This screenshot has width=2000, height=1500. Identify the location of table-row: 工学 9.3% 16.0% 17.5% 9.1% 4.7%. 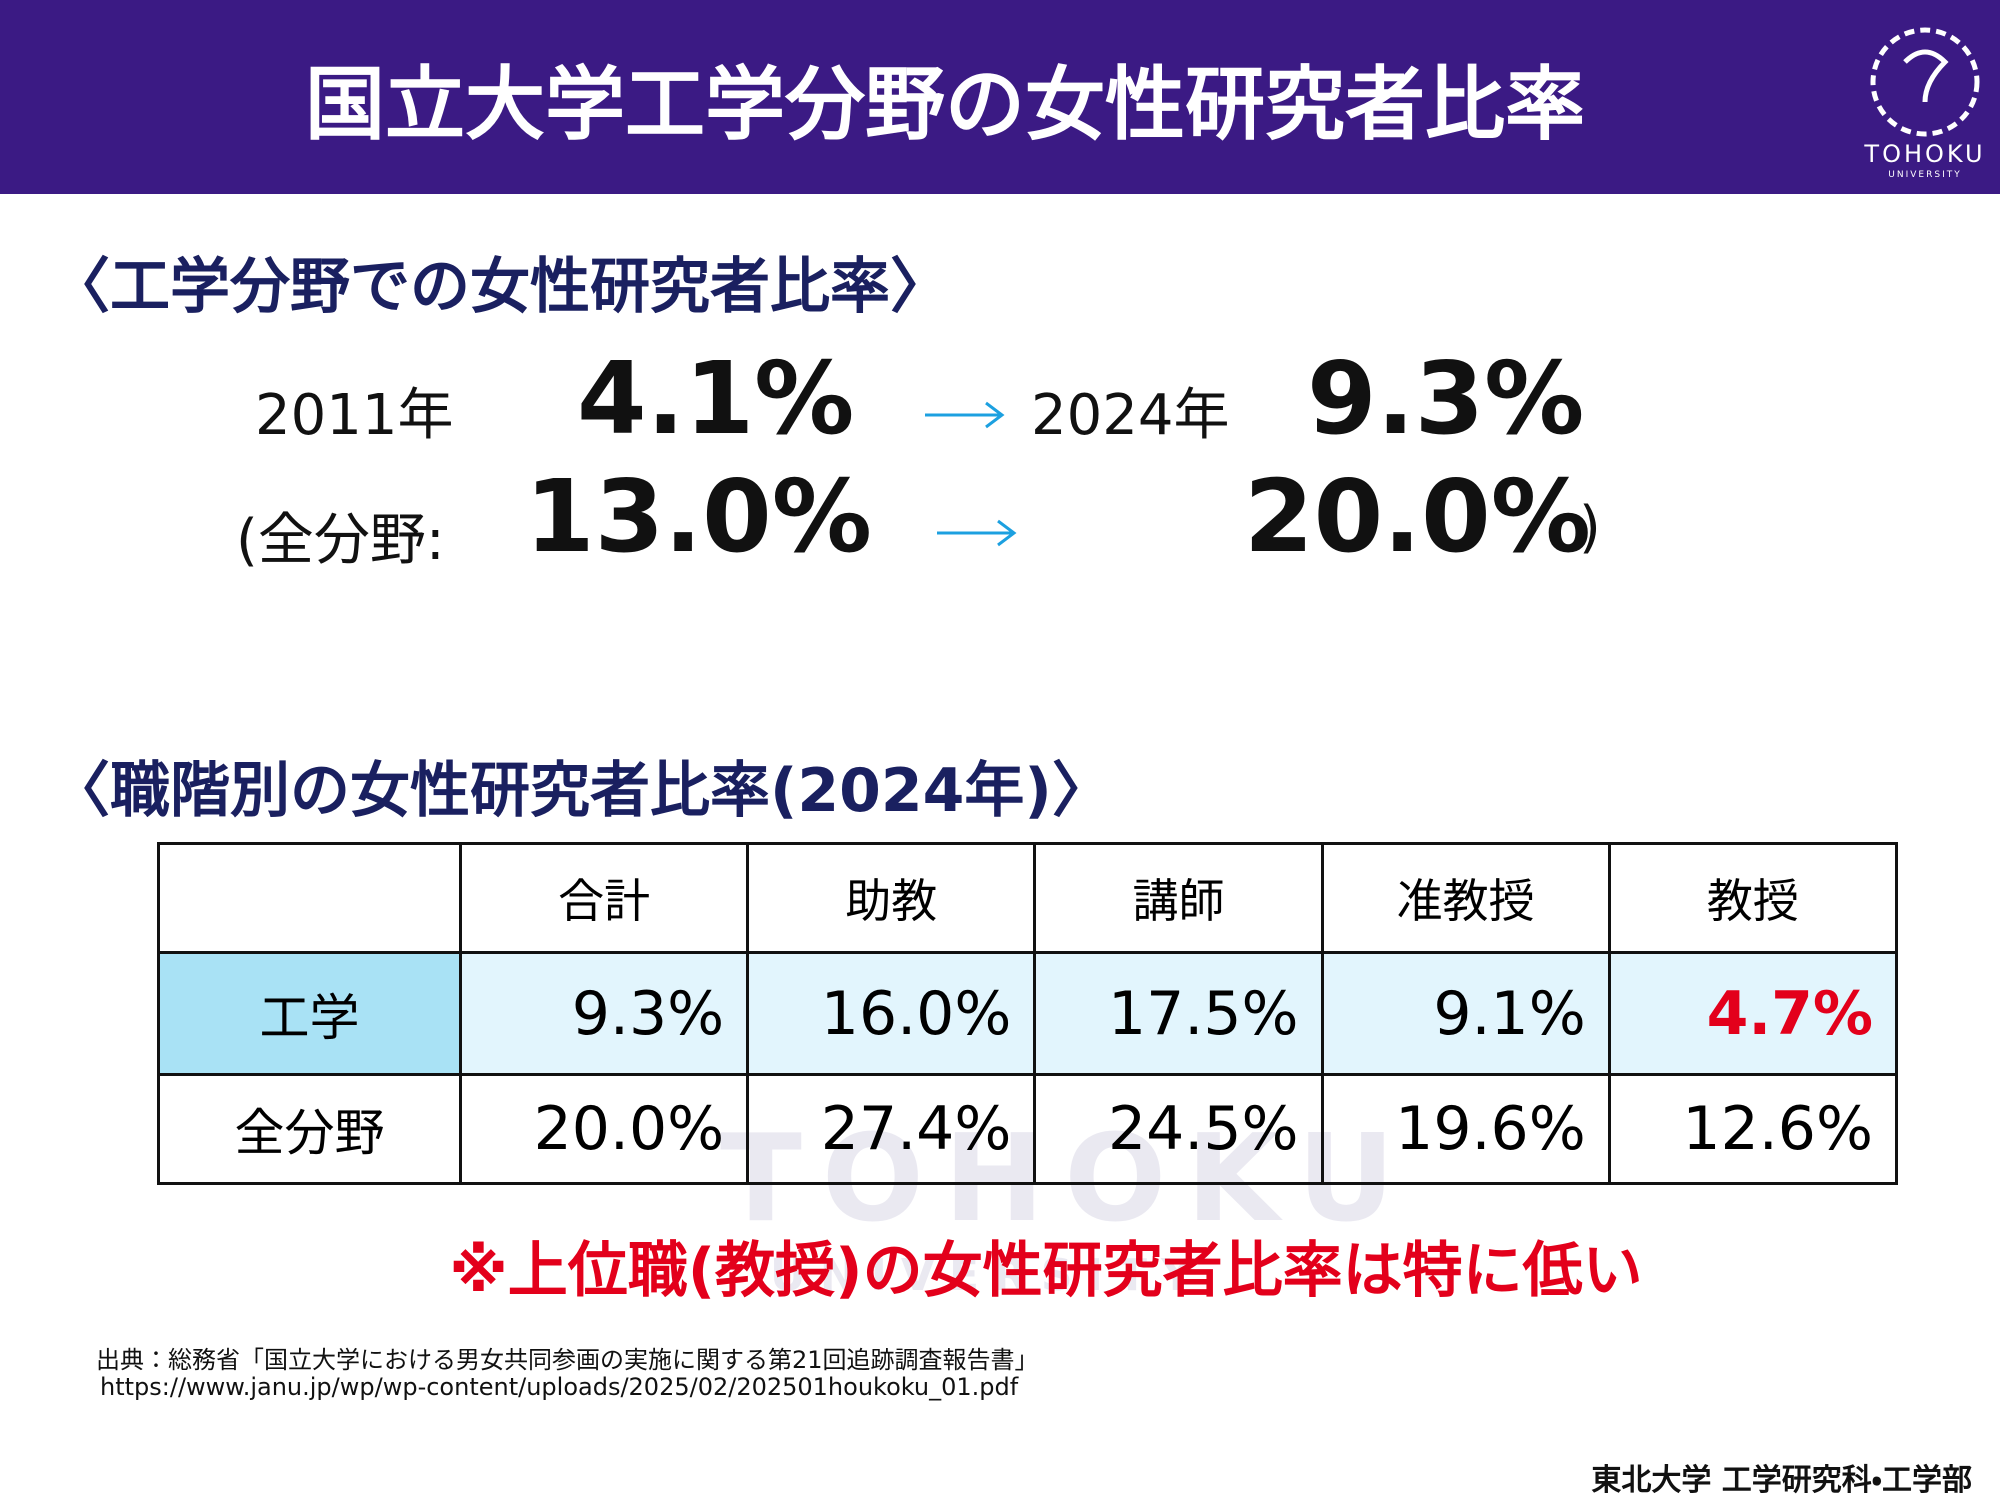
(1028, 1013).